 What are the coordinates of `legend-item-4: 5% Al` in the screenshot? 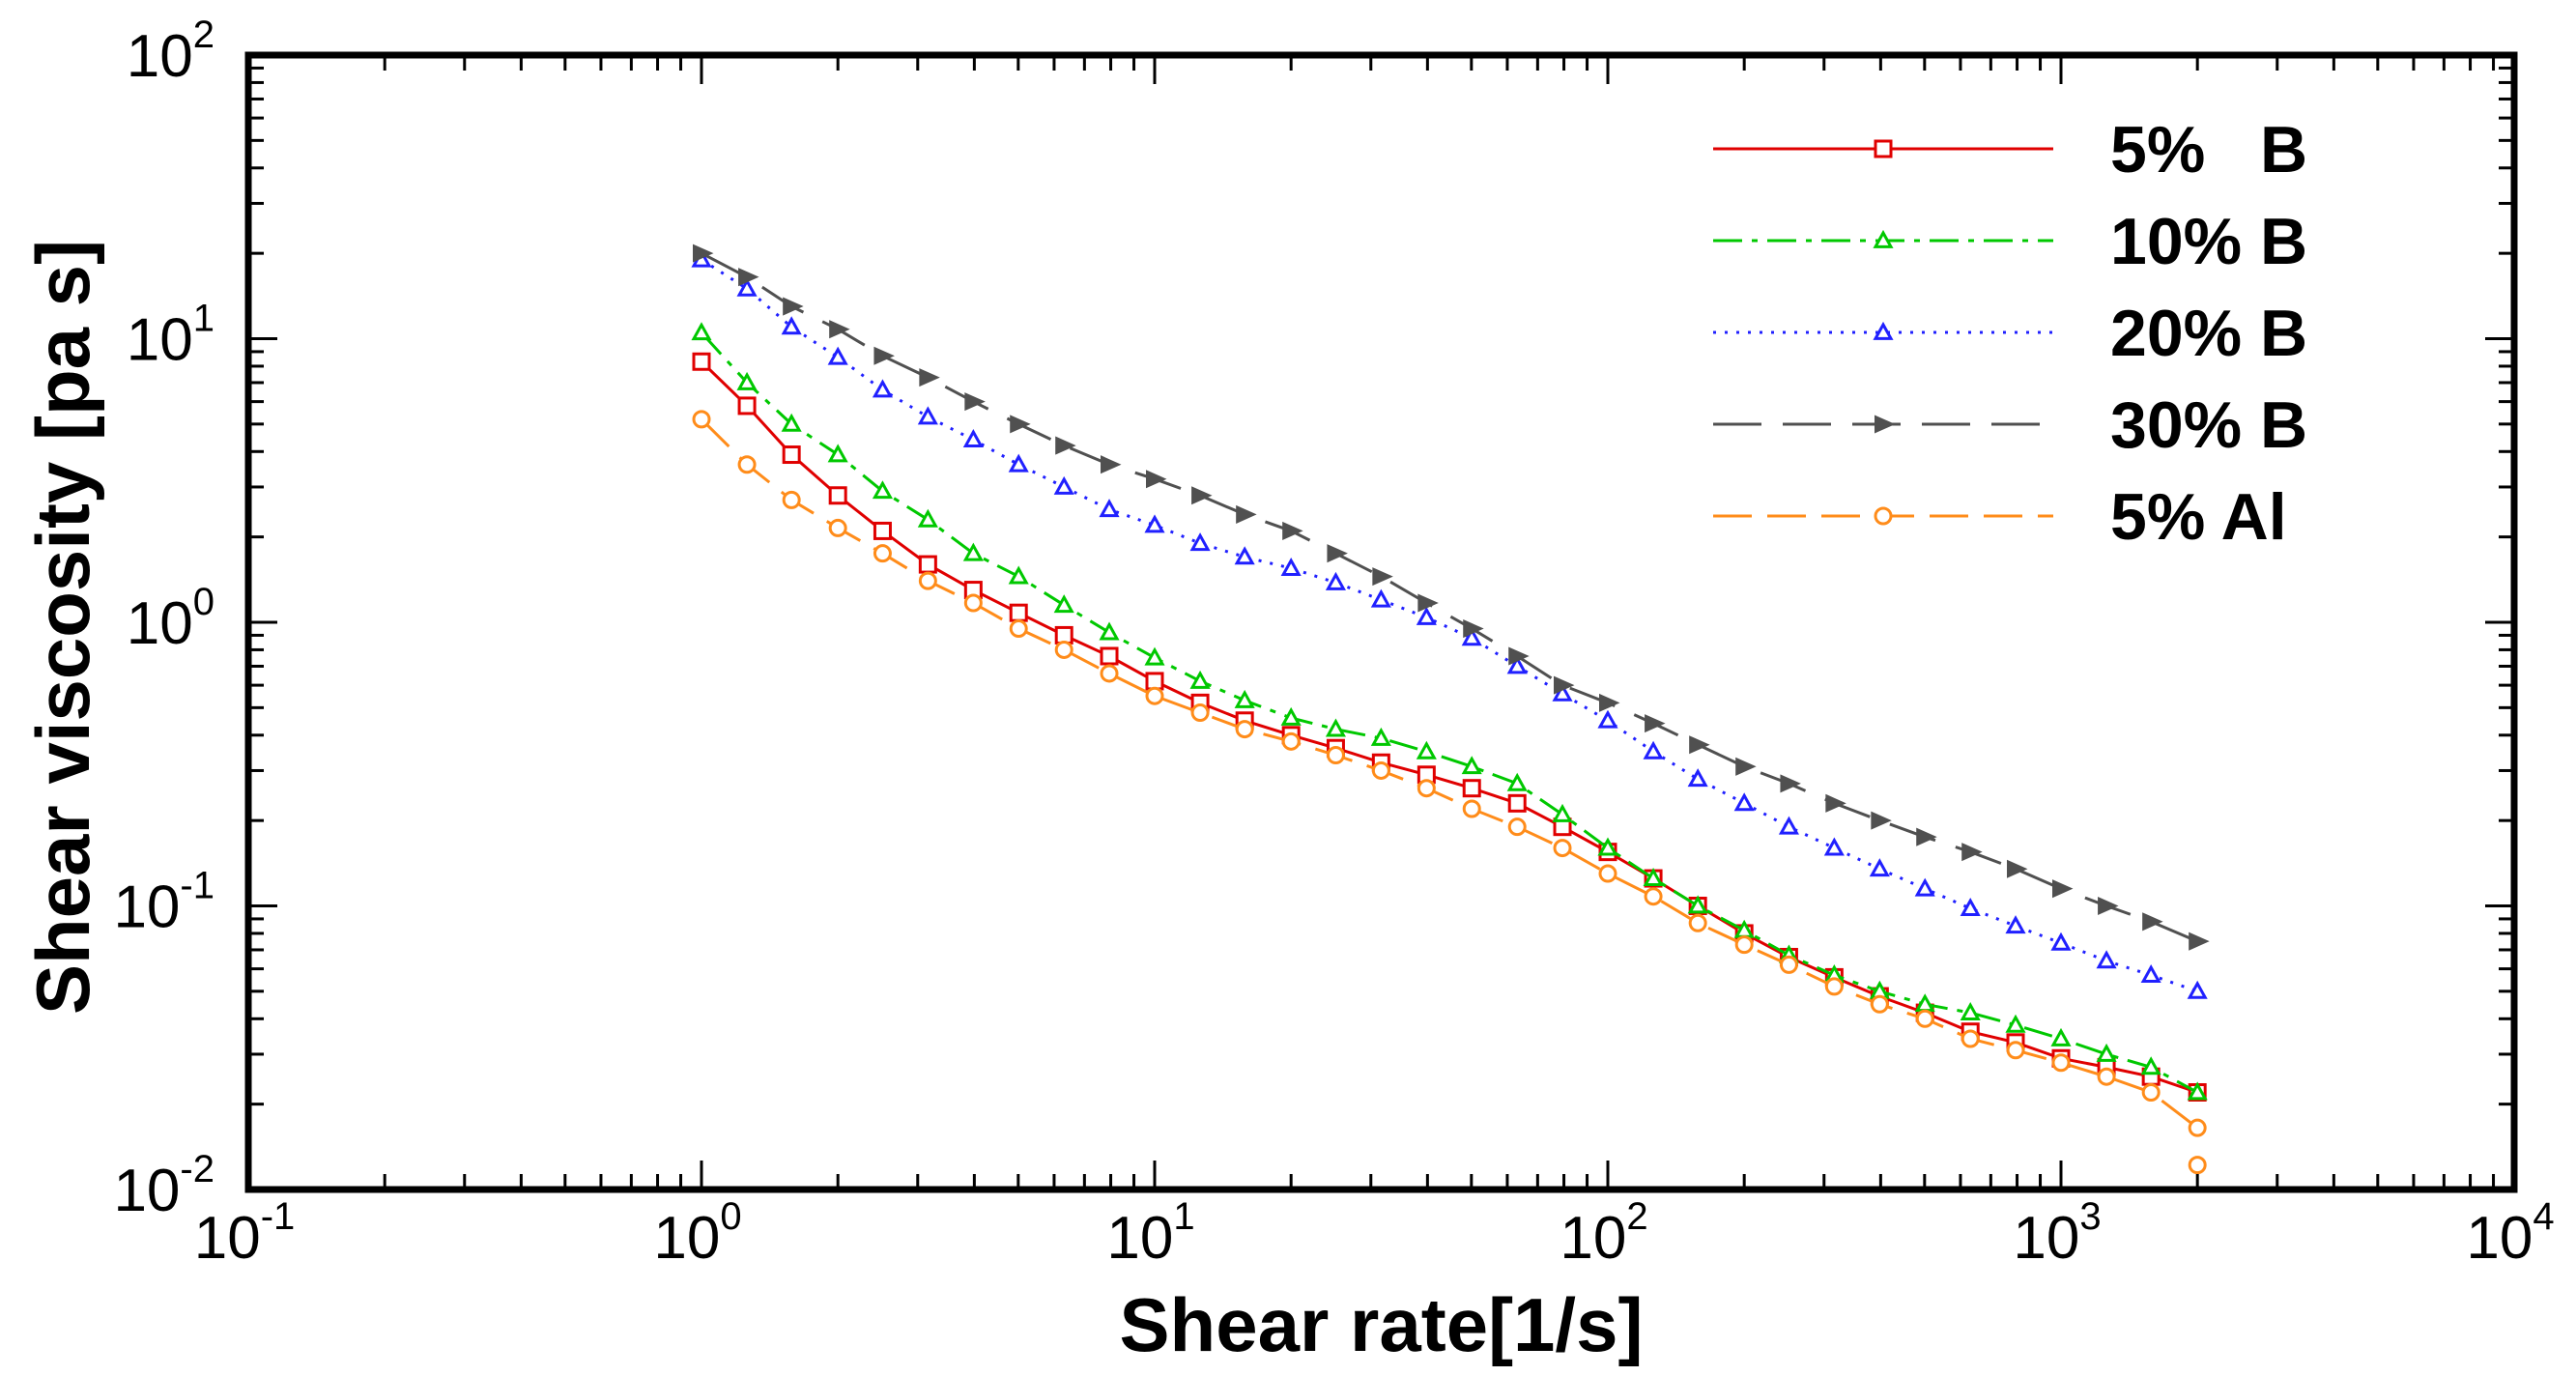 It's located at (2000, 517).